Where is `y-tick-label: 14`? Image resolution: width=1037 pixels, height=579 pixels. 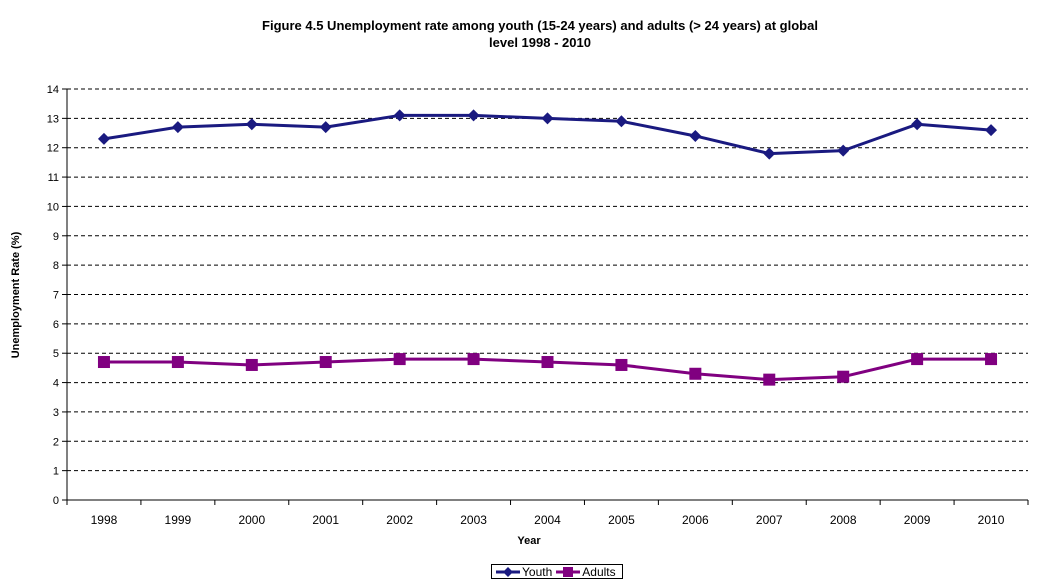 y-tick-label: 14 is located at coordinates (53, 90).